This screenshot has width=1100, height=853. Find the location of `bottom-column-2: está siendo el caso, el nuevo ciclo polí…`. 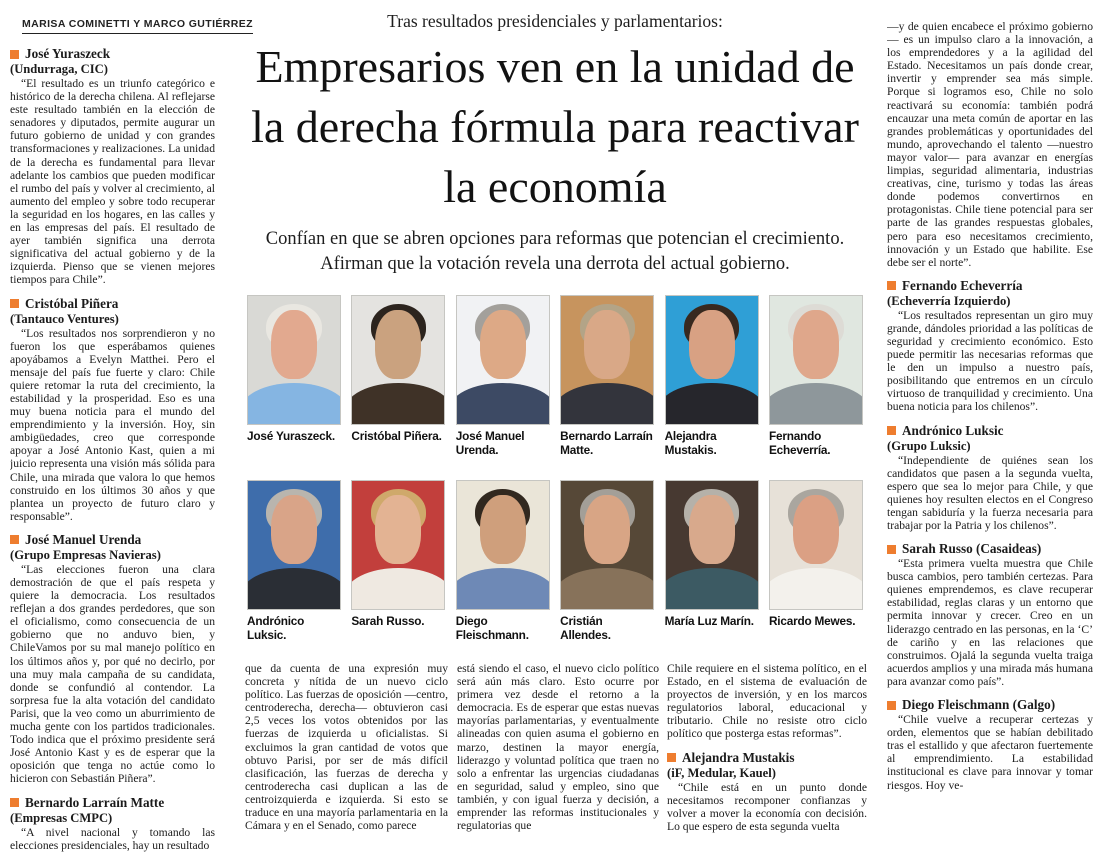

bottom-column-2: está siendo el caso, el nuevo ciclo polí… is located at coordinates (558, 757).